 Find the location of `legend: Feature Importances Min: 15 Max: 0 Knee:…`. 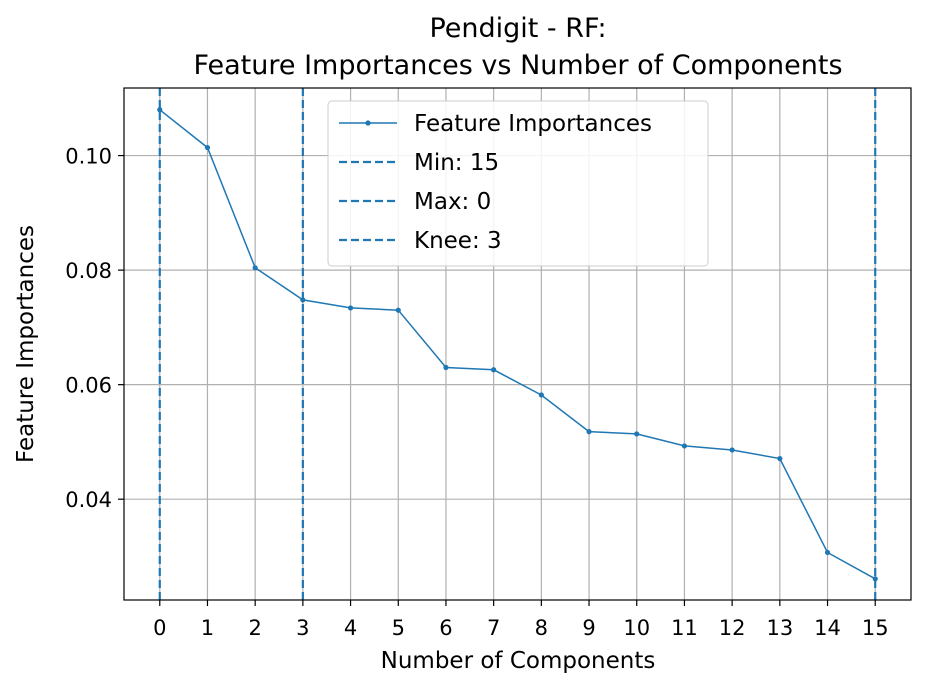

legend: Feature Importances Min: 15 Max: 0 Knee:… is located at coordinates (518, 183).